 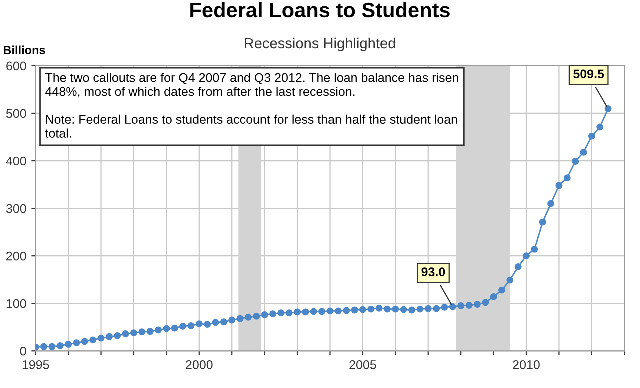 What do you see at coordinates (434, 272) in the screenshot?
I see `annotation: 93.0` at bounding box center [434, 272].